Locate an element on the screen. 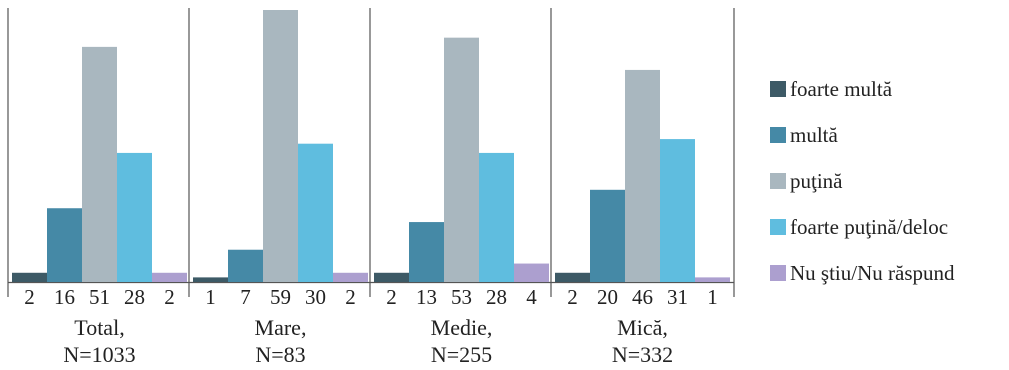 This screenshot has height=370, width=1009. bar-value-label: 51 is located at coordinates (99, 297).